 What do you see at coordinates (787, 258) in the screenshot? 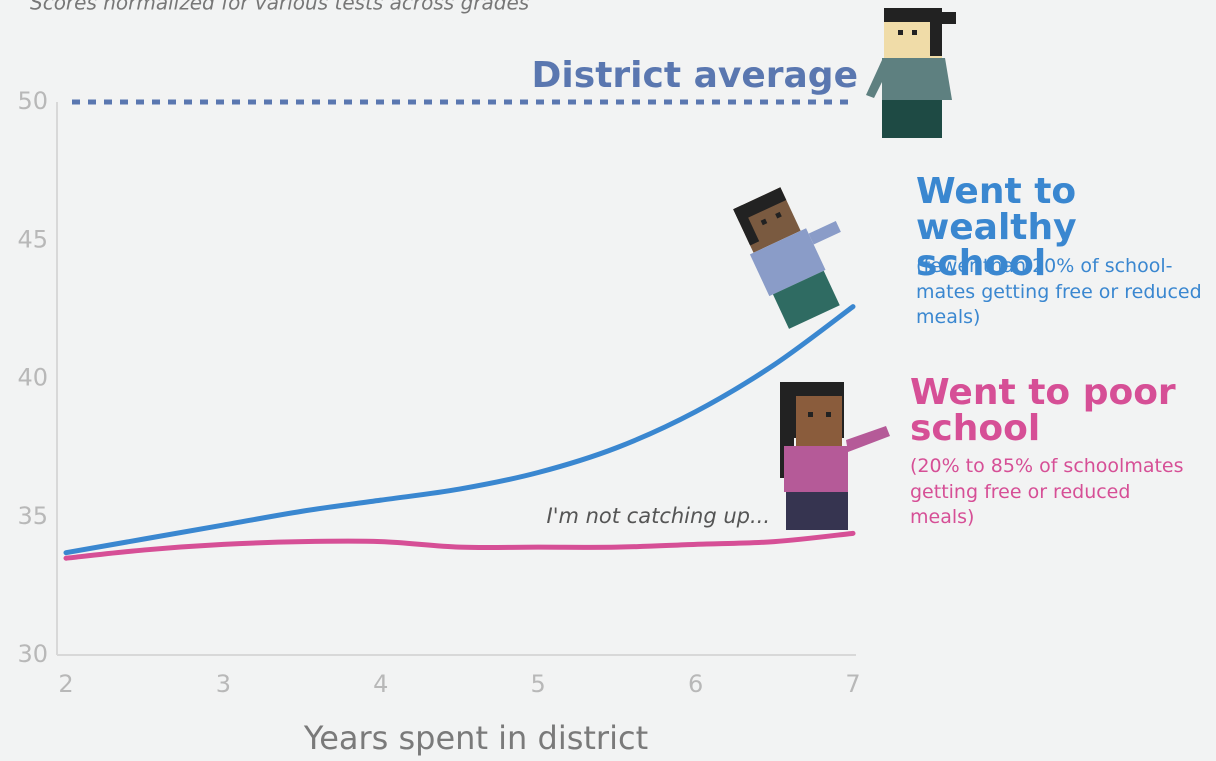
I see `figure-wealthy` at bounding box center [787, 258].